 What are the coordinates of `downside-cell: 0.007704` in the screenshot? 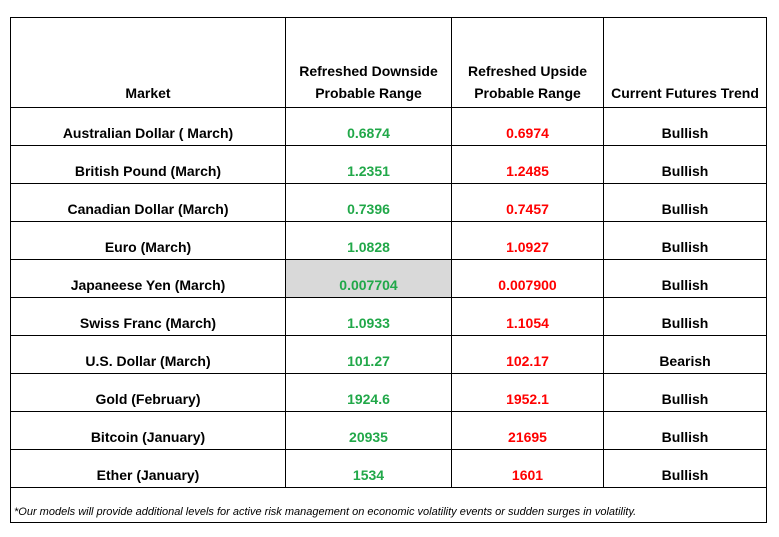 It's located at (368, 278).